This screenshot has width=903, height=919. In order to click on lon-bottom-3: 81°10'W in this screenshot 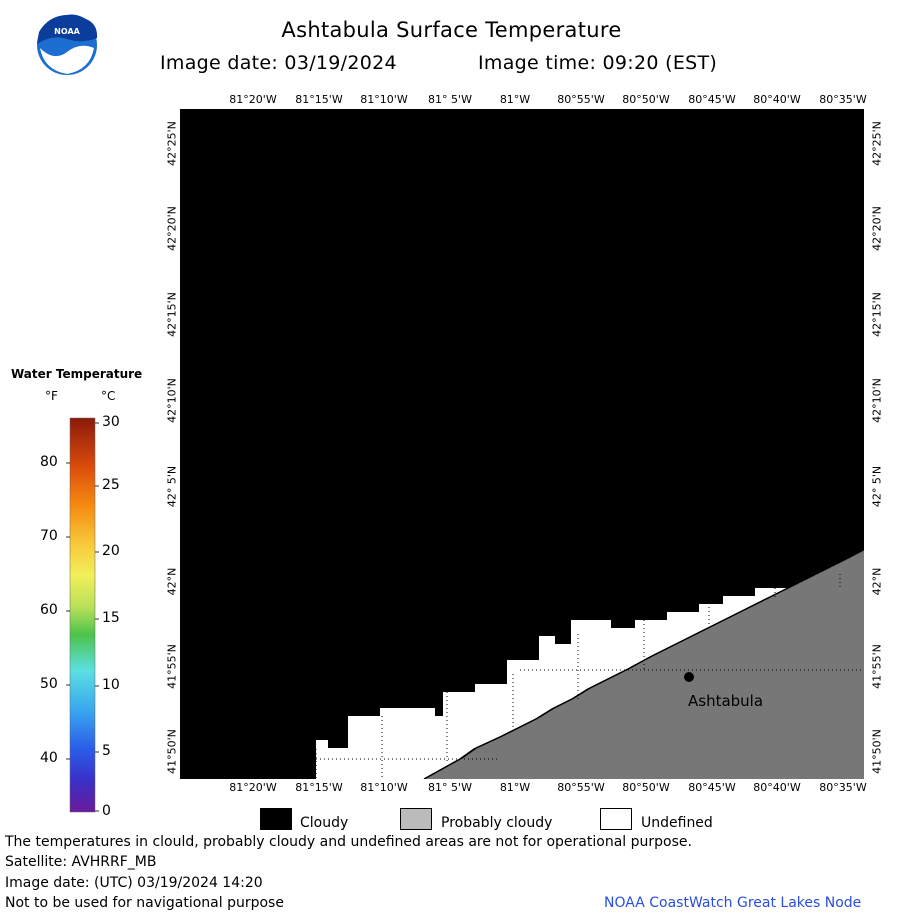, I will do `click(384, 787)`.